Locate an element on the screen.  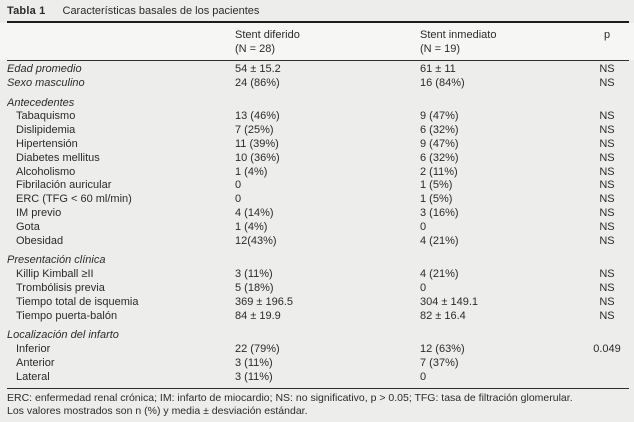
row-label: Alcoholismo is located at coordinates (46, 171).